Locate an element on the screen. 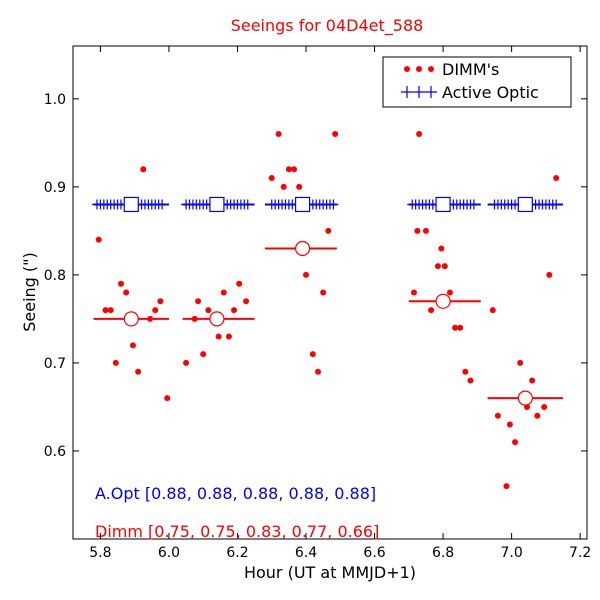  y-tick-label: 0.8 is located at coordinates (55, 276).